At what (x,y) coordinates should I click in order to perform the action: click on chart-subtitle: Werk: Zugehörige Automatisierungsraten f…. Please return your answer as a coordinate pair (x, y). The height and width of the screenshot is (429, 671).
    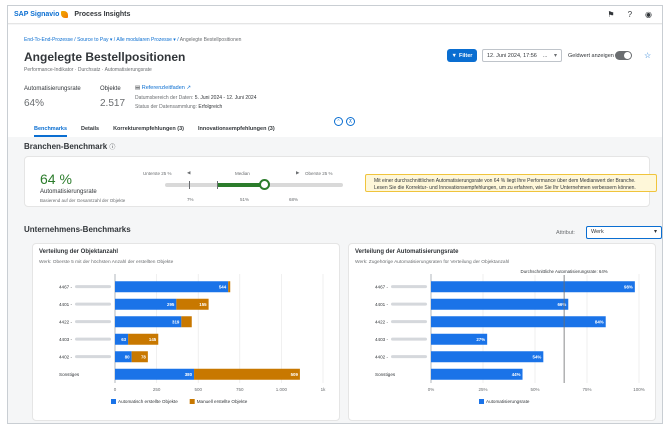
    Looking at the image, I should click on (432, 262).